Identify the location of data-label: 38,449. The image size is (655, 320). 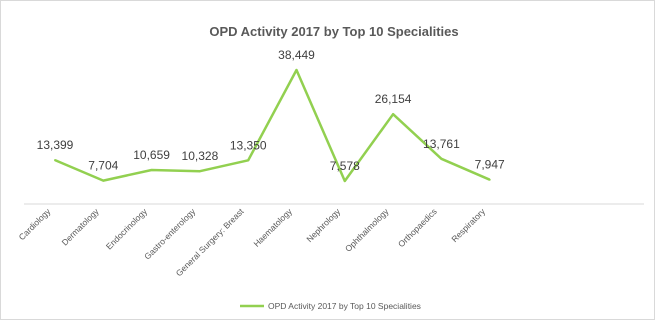
(296, 55).